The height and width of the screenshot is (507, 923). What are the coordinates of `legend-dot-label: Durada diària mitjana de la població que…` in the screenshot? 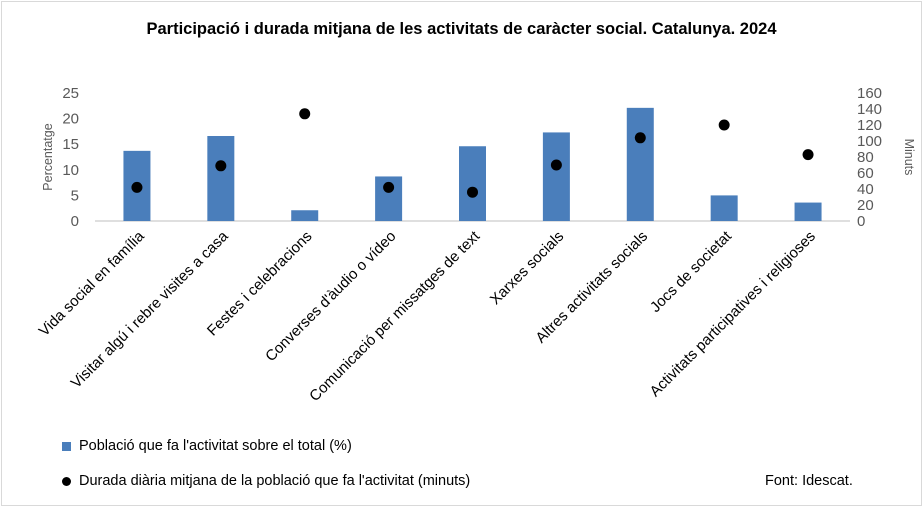 It's located at (275, 481).